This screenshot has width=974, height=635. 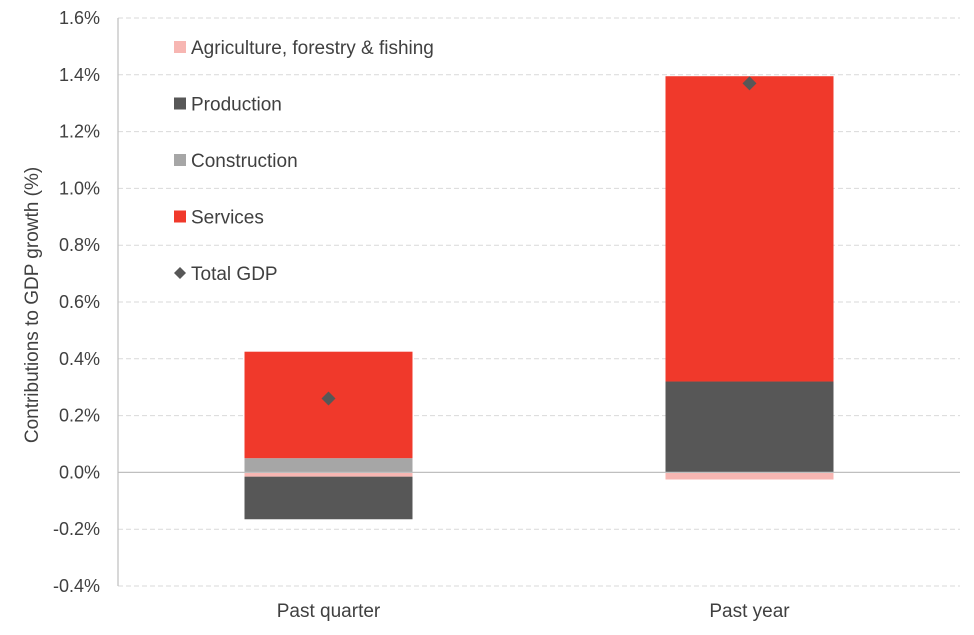 What do you see at coordinates (534, 611) in the screenshot?
I see `x-category-labels: Past quarter Past year` at bounding box center [534, 611].